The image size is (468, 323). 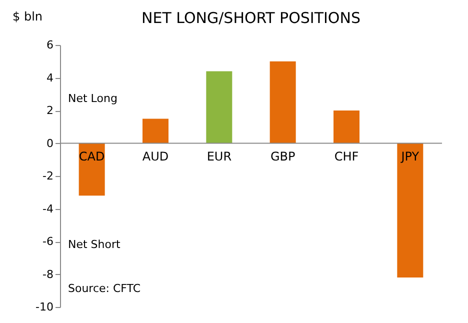 I want to click on y-tick-label: 0, so click(x=50, y=143).